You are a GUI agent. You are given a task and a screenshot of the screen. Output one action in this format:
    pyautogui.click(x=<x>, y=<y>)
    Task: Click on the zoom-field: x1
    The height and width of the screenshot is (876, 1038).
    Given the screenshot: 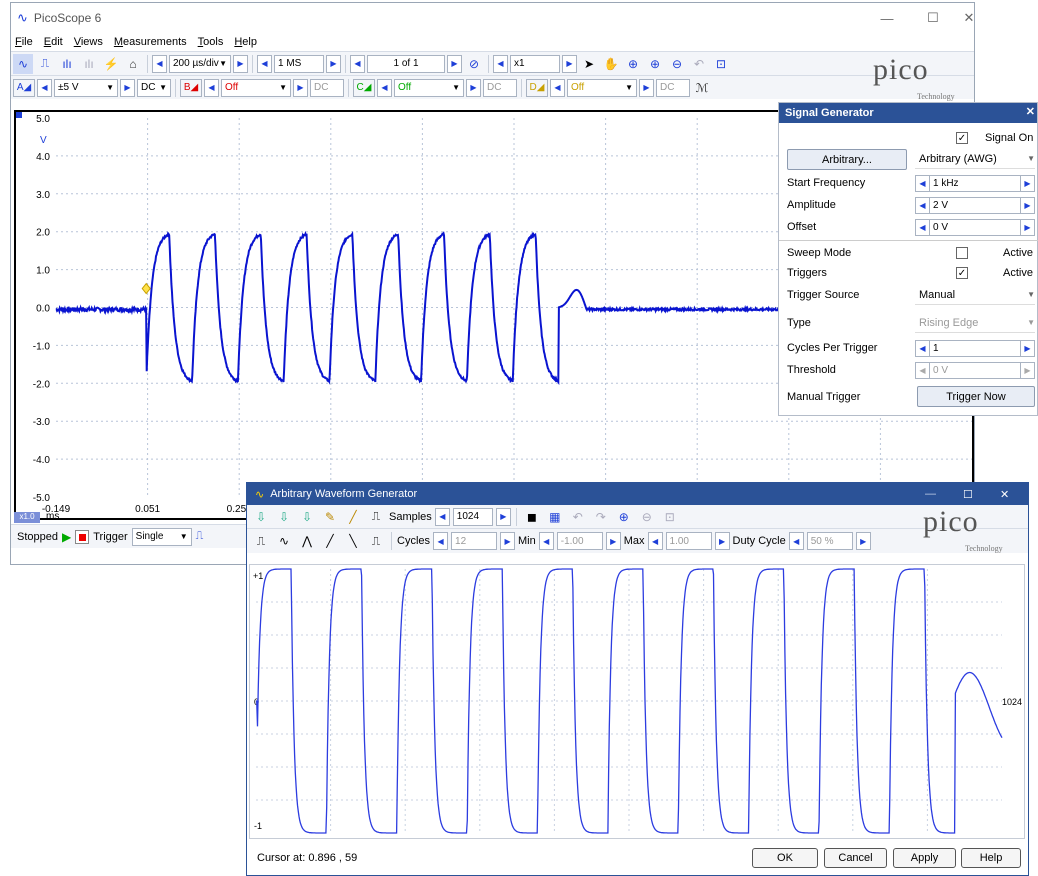 What is the action you would take?
    pyautogui.click(x=535, y=63)
    